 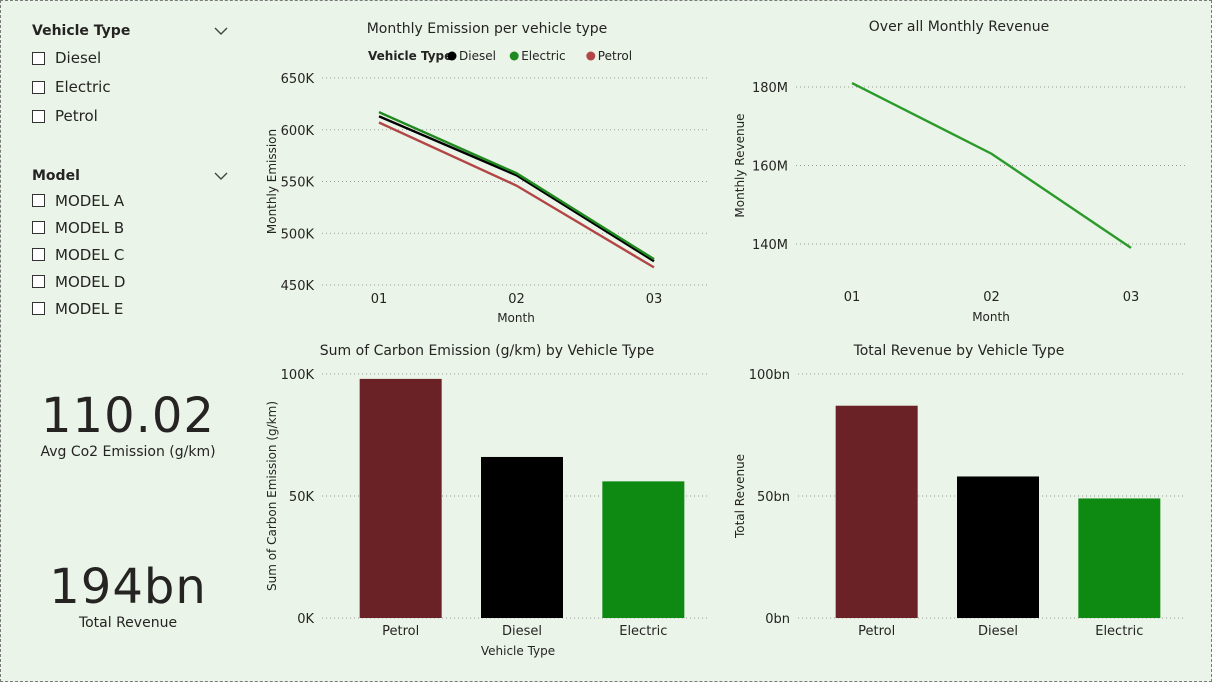 What do you see at coordinates (130, 58) in the screenshot?
I see `slicer-option-diesel: Diesel` at bounding box center [130, 58].